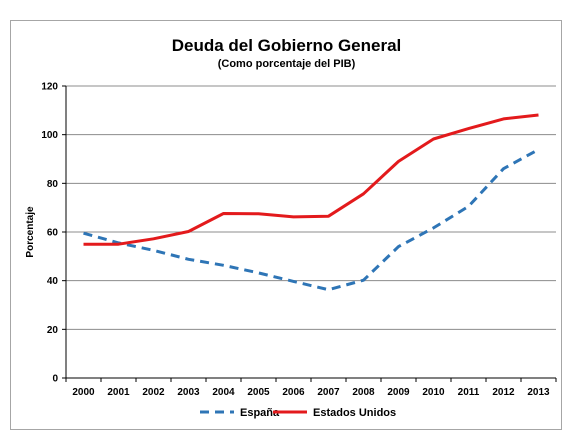  What do you see at coordinates (55, 379) in the screenshot?
I see `y-tick-label: 0` at bounding box center [55, 379].